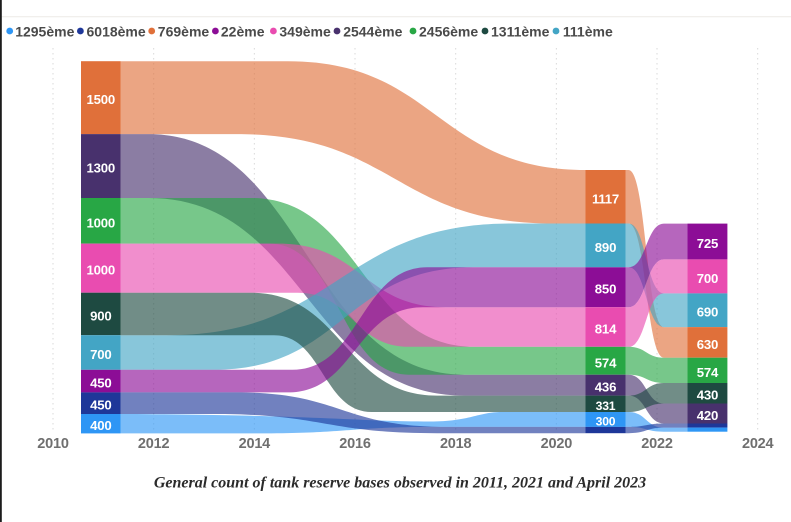 This screenshot has height=522, width=791. What do you see at coordinates (116, 32) in the screenshot?
I see `svg-text: 6018ème` at bounding box center [116, 32].